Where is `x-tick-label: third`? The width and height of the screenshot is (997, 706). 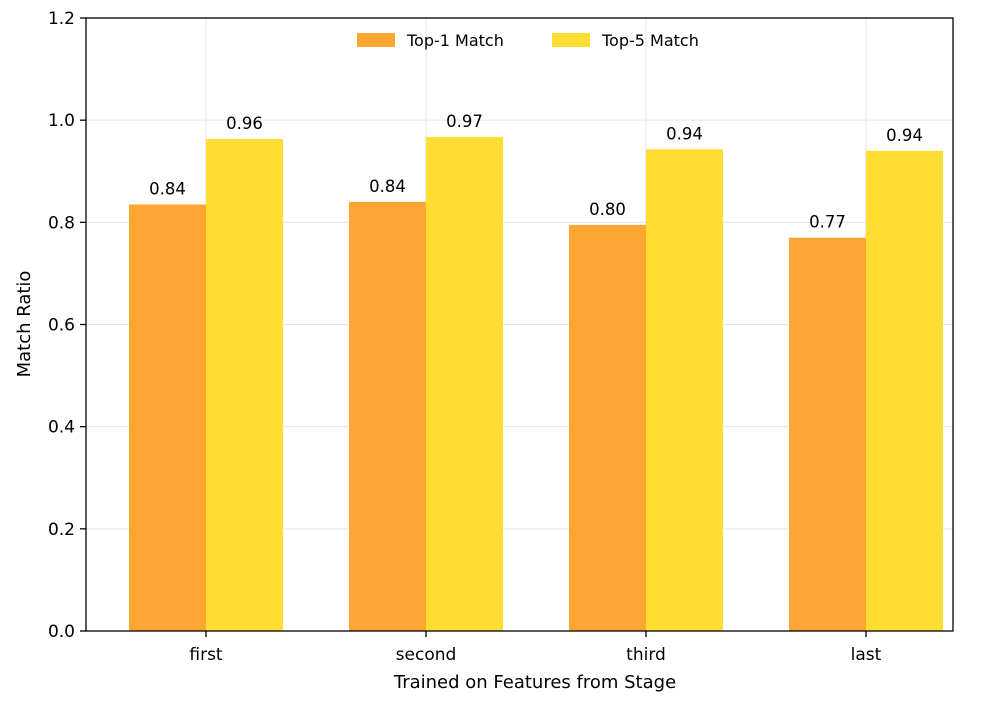
x-tick-label: third is located at coordinates (646, 655).